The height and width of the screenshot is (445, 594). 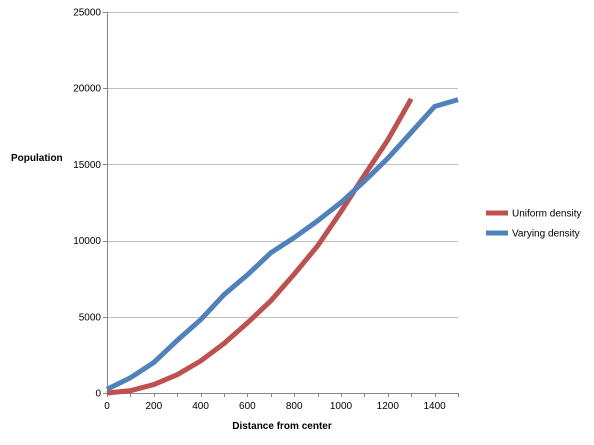 I want to click on y-tick-label: 10000, so click(x=87, y=241).